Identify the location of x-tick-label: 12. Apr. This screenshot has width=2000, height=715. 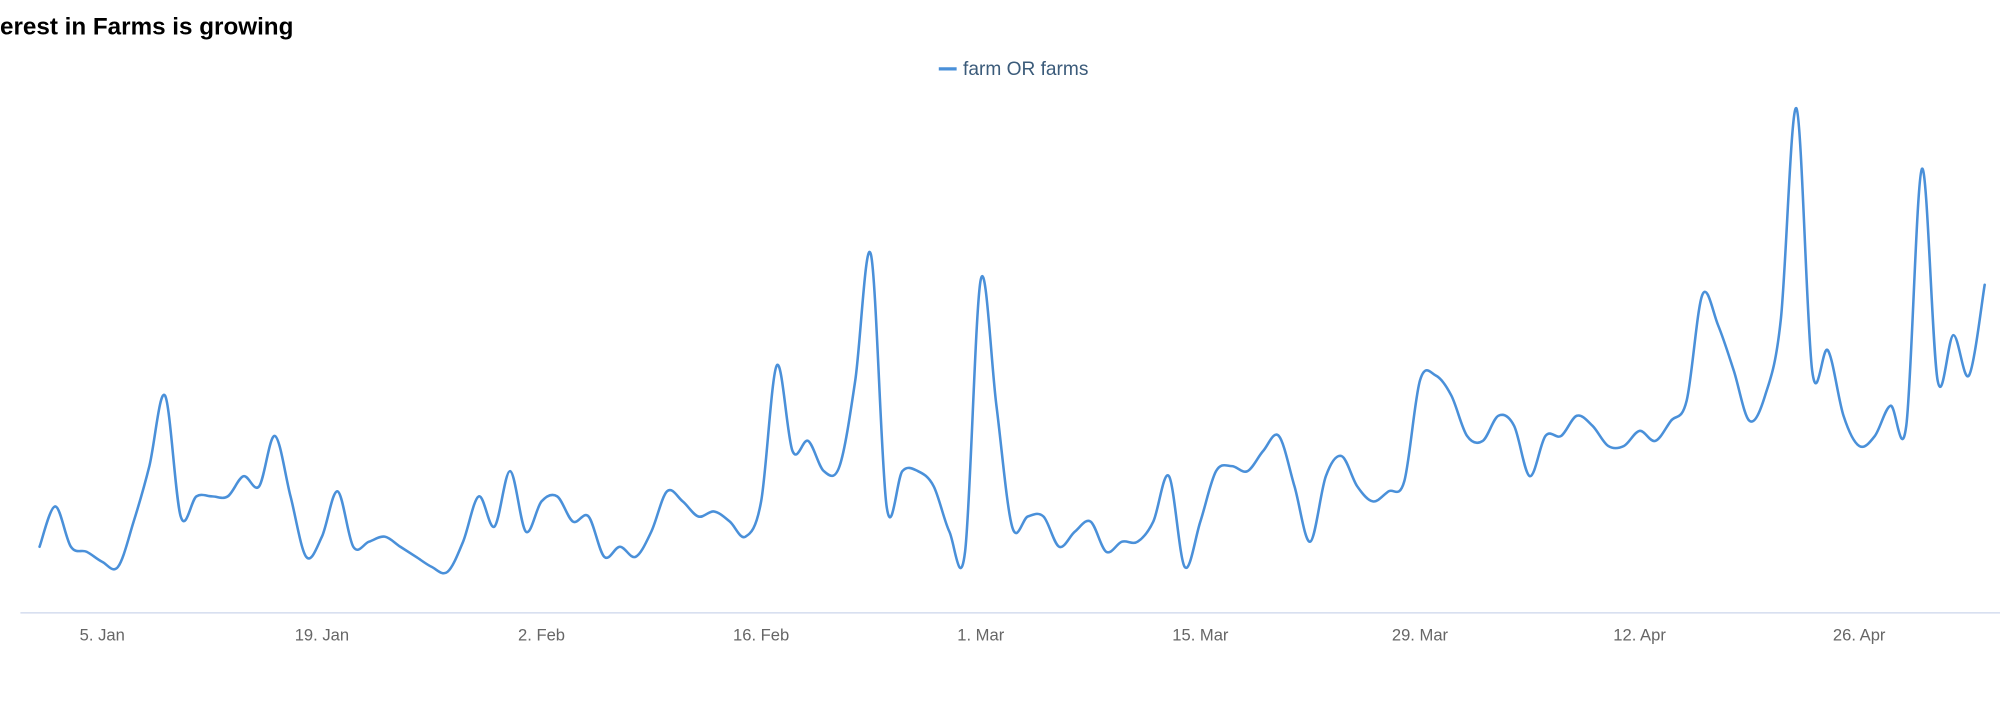
(1639, 634).